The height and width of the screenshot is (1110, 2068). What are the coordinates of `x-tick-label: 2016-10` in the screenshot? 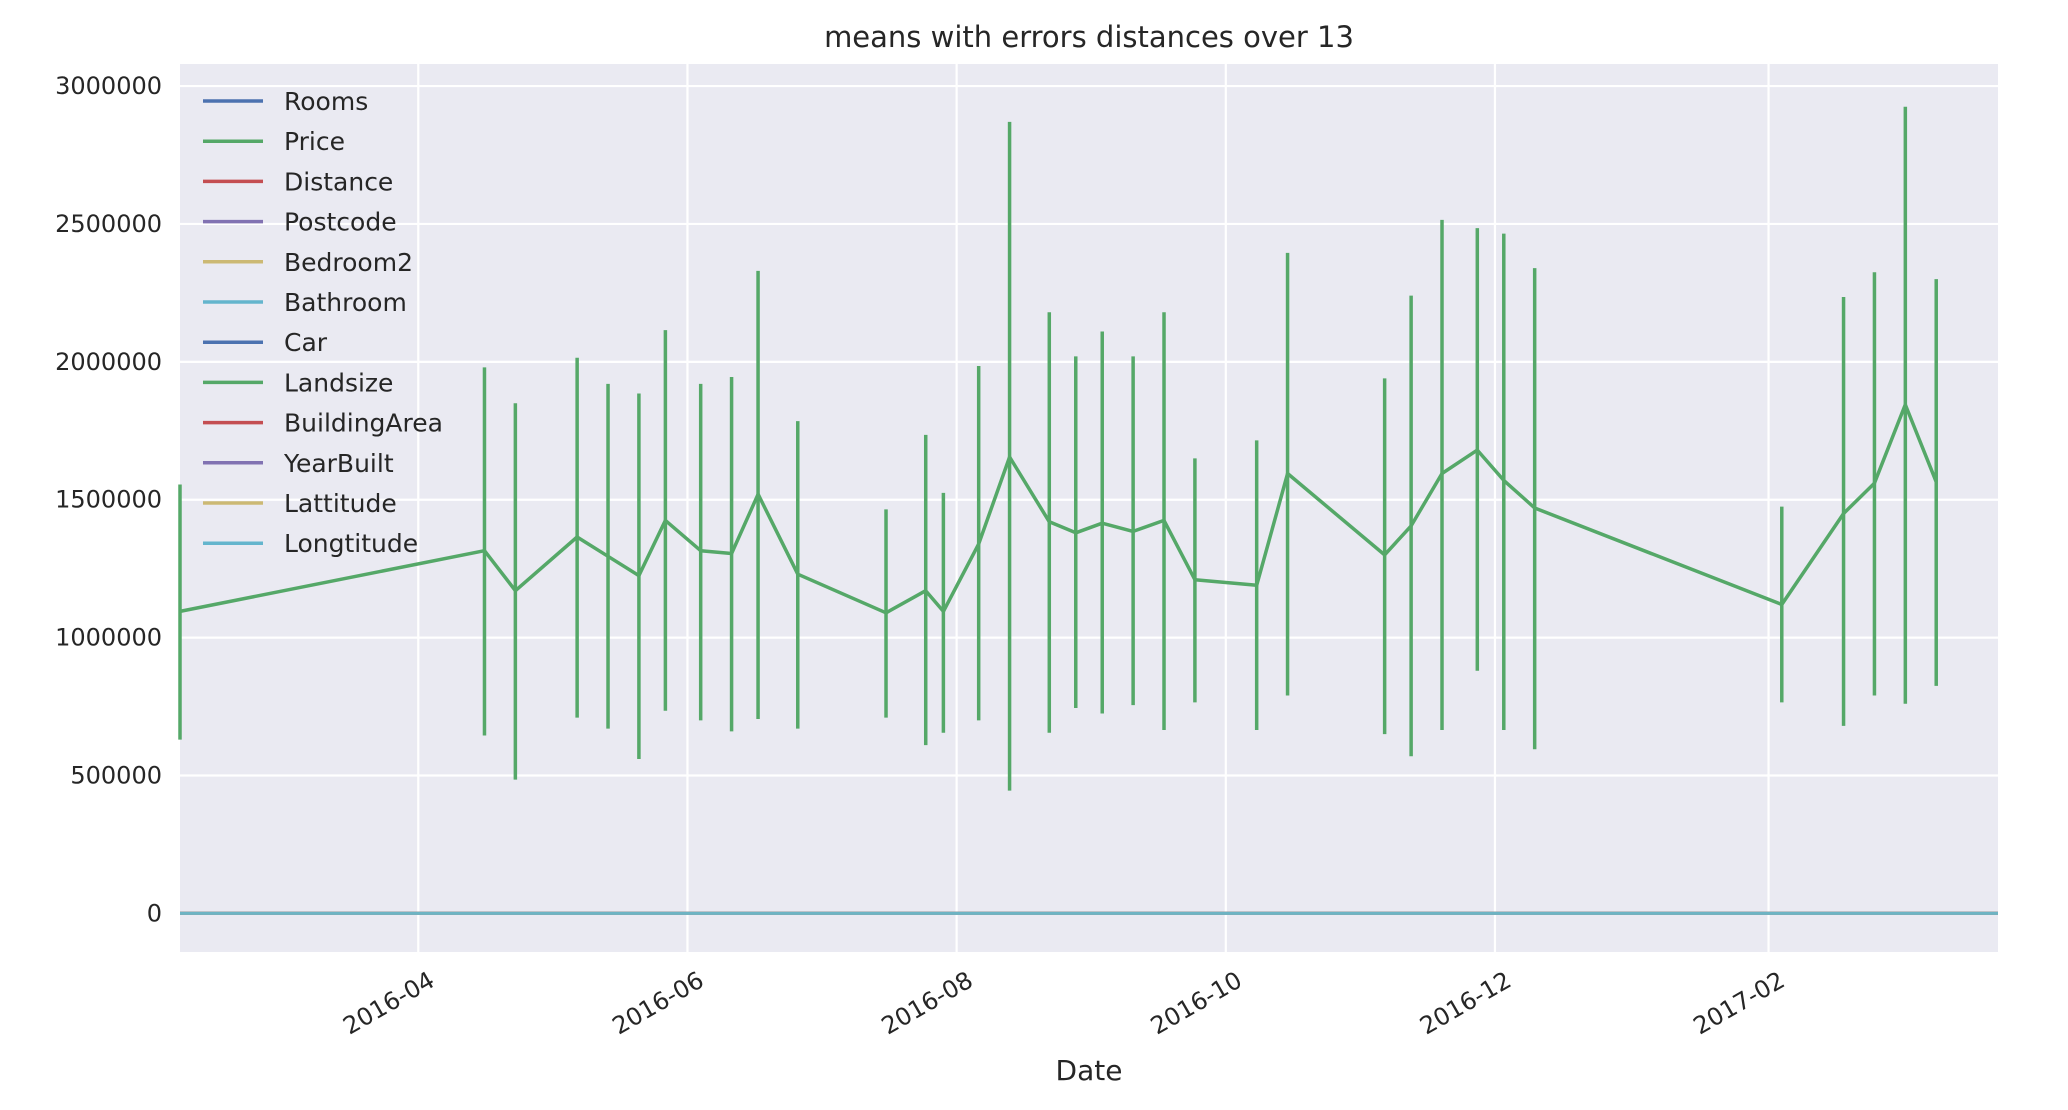 It's located at (1196, 1003).